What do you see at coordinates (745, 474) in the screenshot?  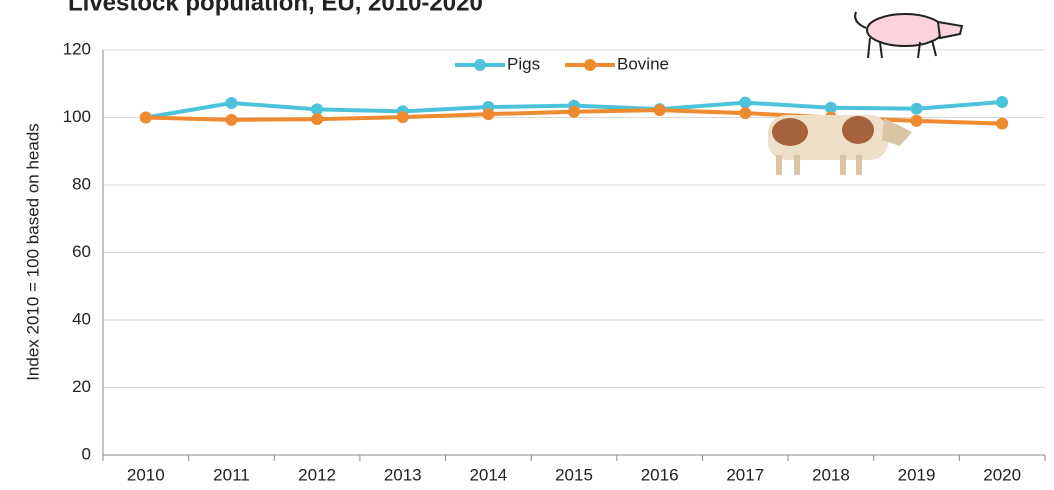 I see `x-tick-label: 2017` at bounding box center [745, 474].